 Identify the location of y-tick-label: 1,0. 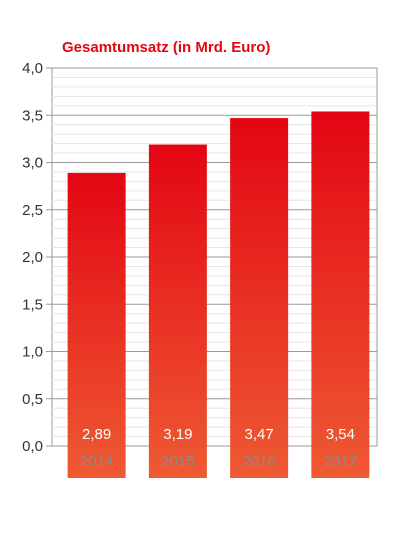
(32, 352).